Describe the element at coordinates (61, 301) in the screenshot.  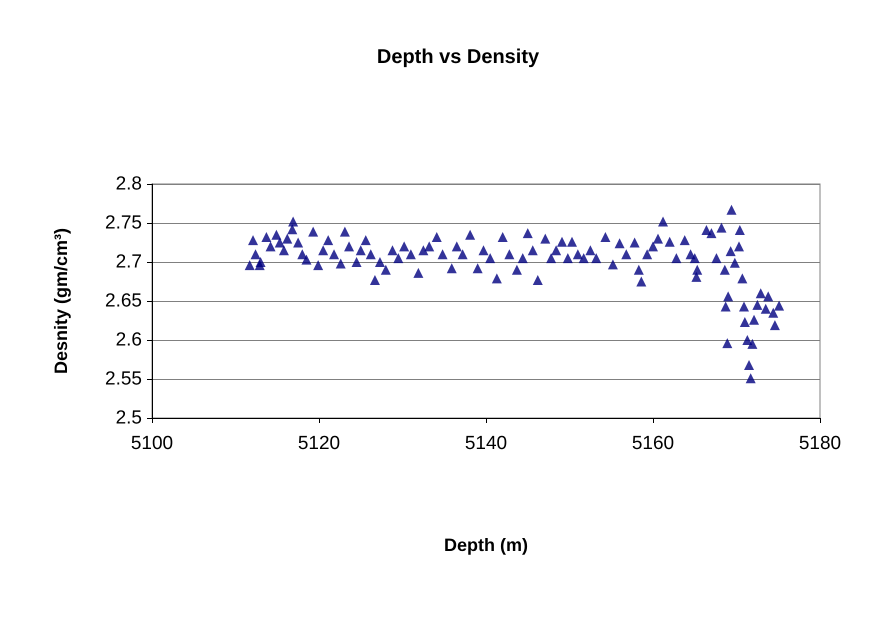
I see `y-axis-title: Desnity (gm/cm³)` at that location.